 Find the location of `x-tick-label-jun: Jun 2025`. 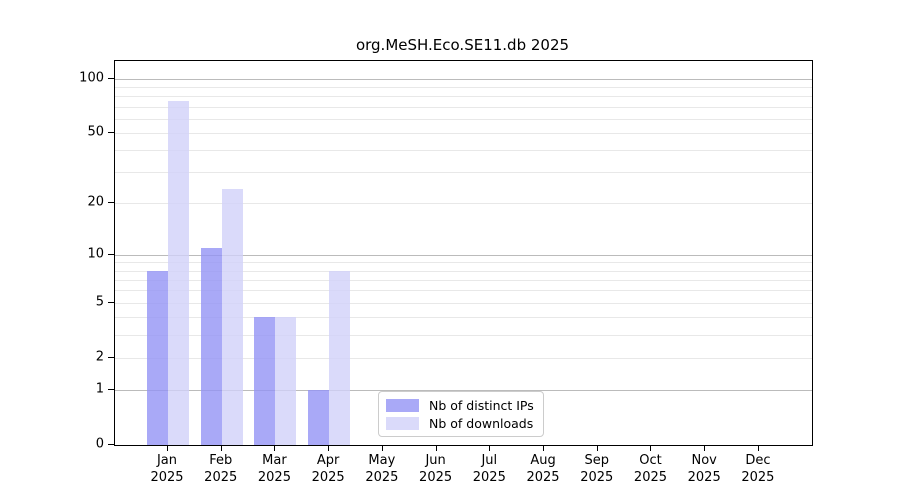

x-tick-label-jun: Jun 2025 is located at coordinates (436, 469).